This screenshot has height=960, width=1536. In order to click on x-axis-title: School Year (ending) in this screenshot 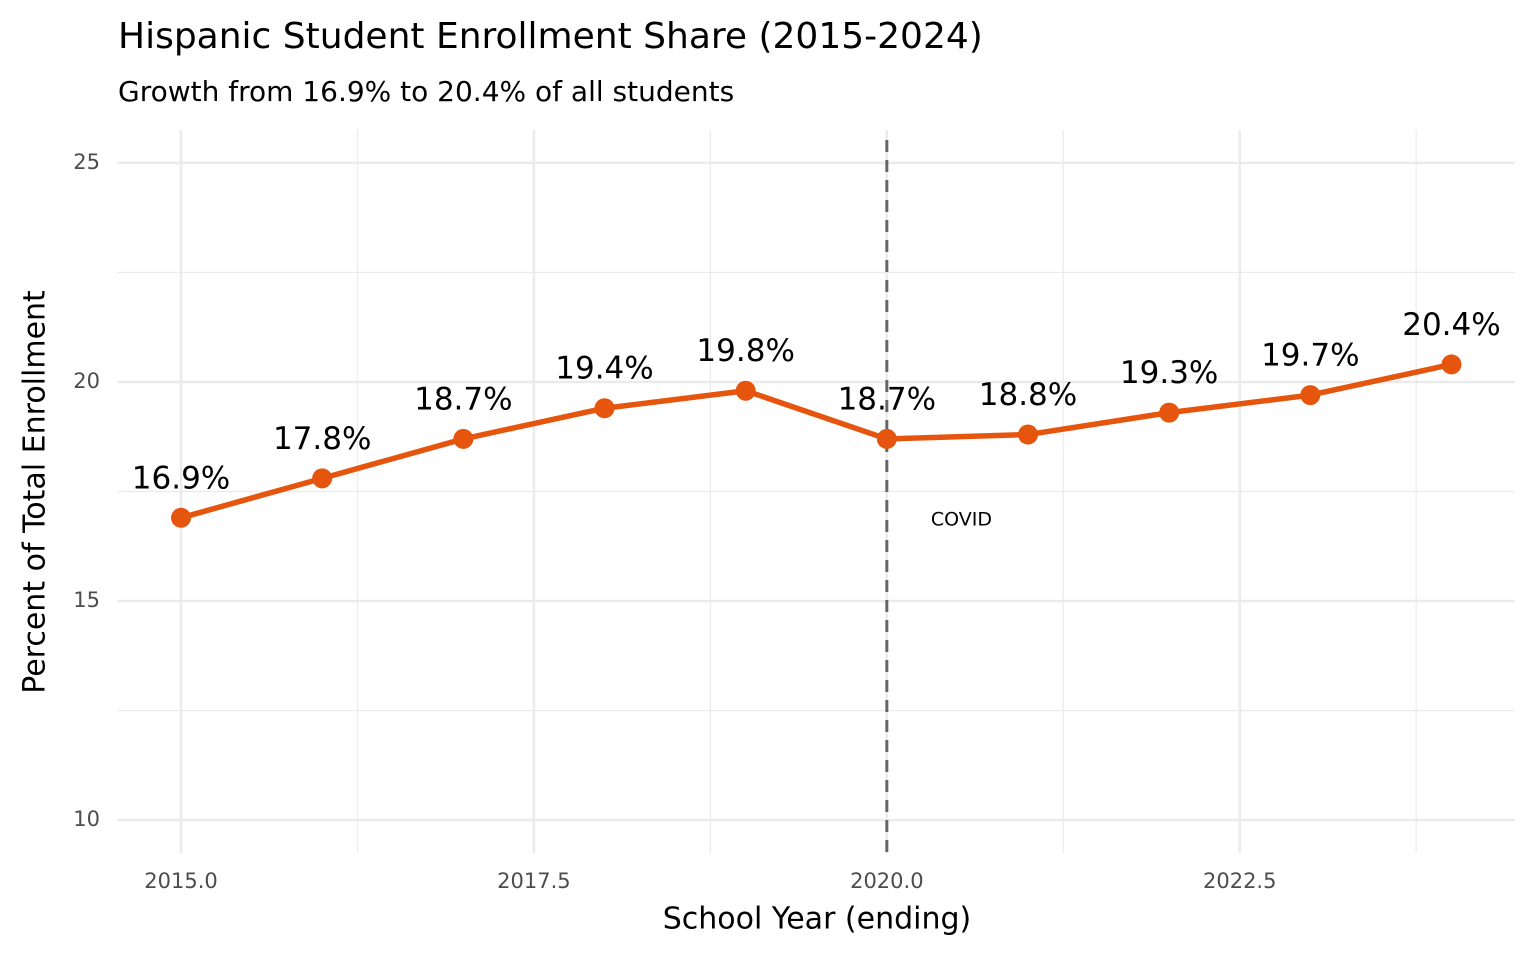, I will do `click(817, 919)`.